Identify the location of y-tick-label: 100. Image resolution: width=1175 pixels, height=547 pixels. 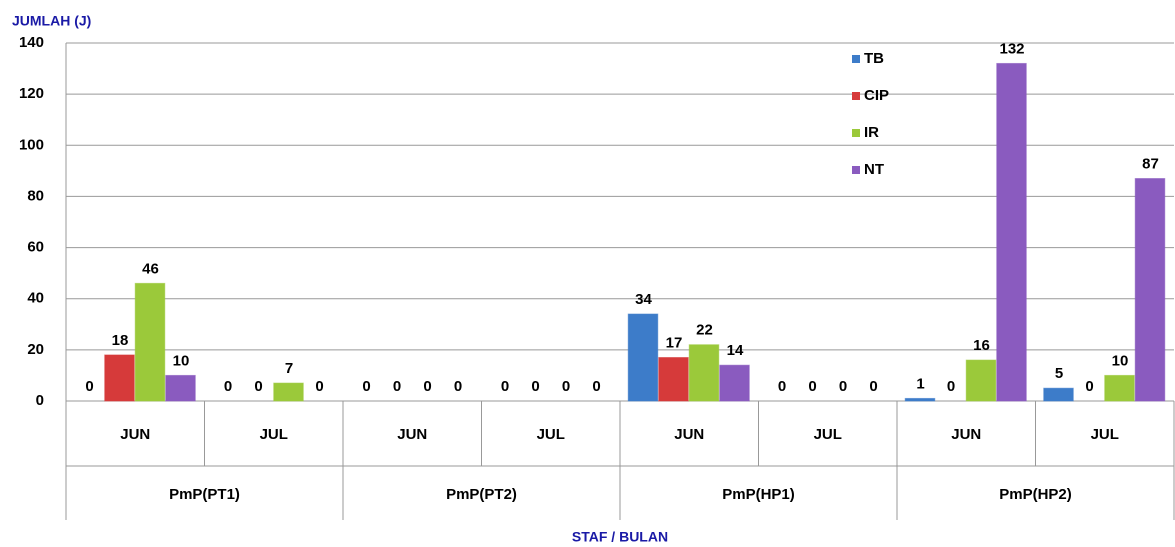
(31, 144).